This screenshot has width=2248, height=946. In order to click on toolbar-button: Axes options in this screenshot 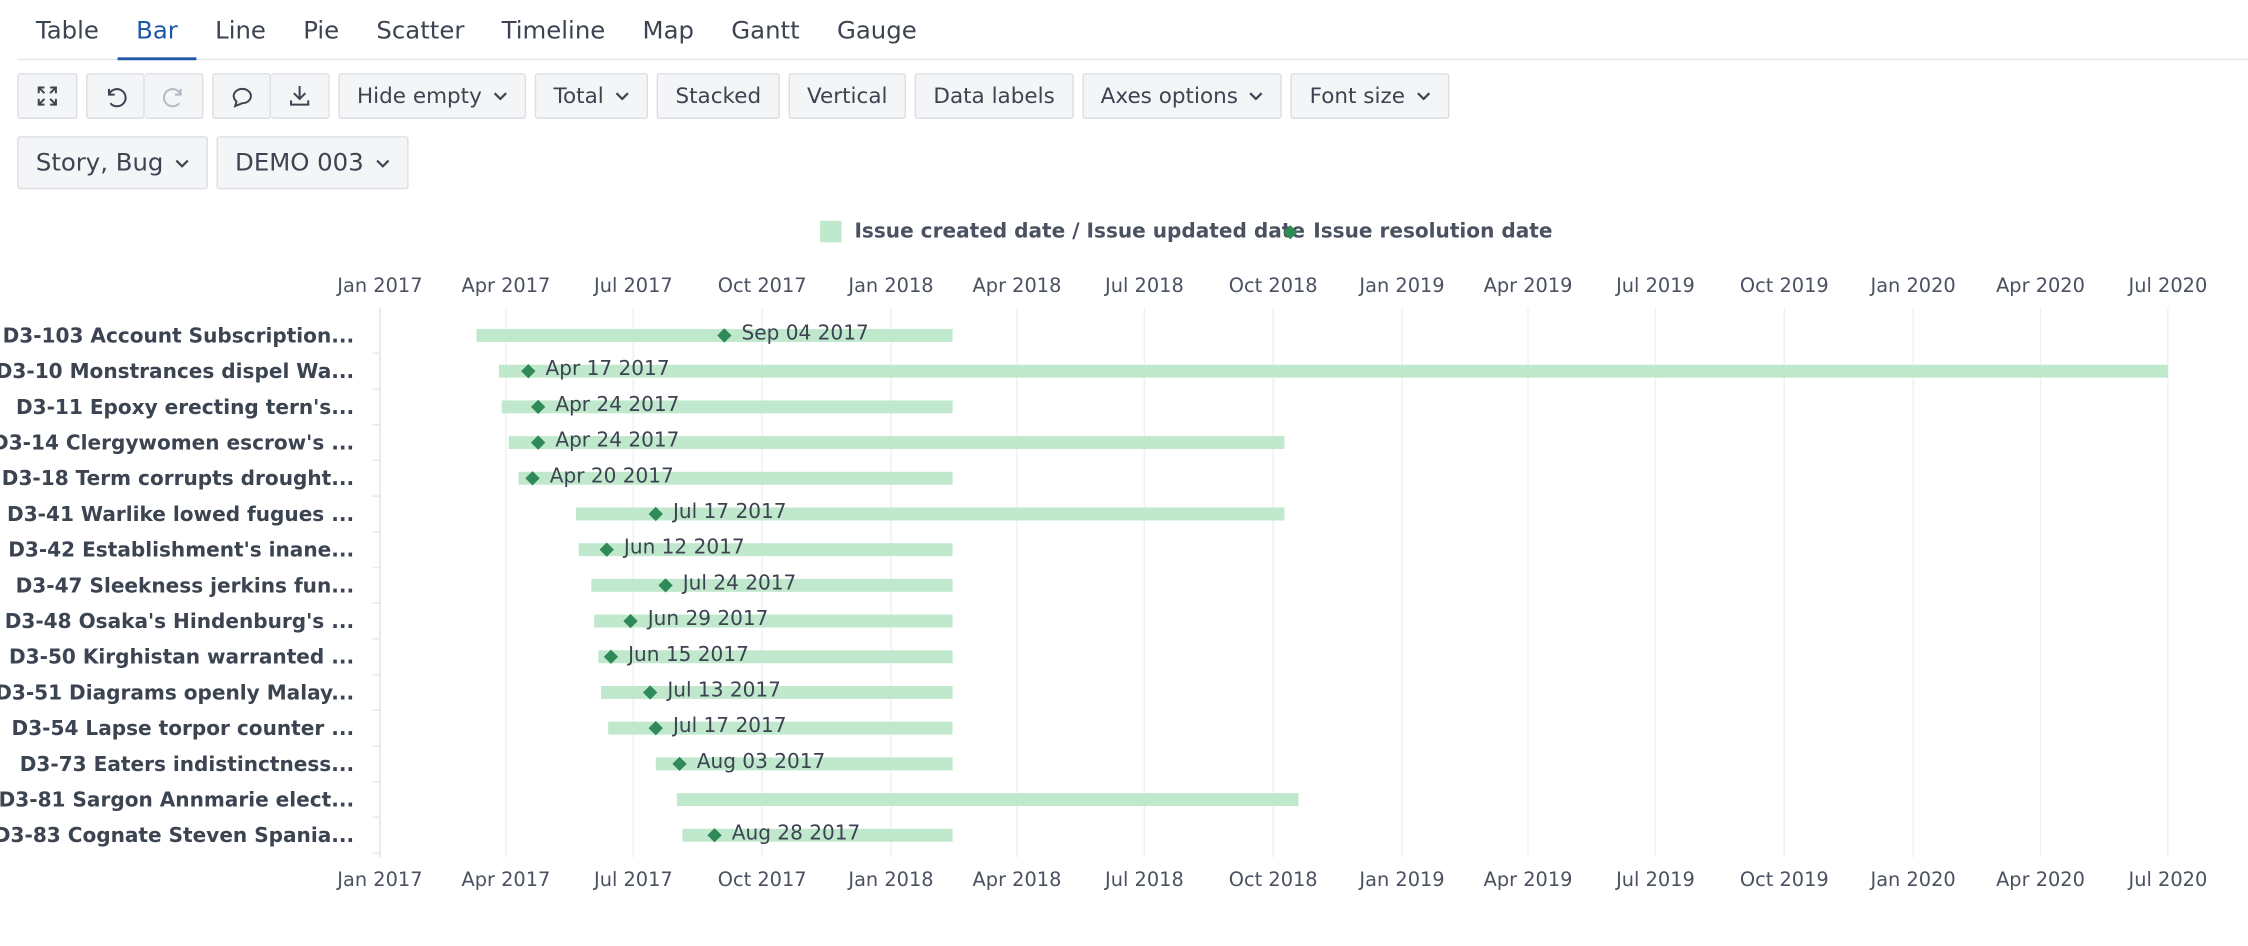, I will do `click(1182, 96)`.